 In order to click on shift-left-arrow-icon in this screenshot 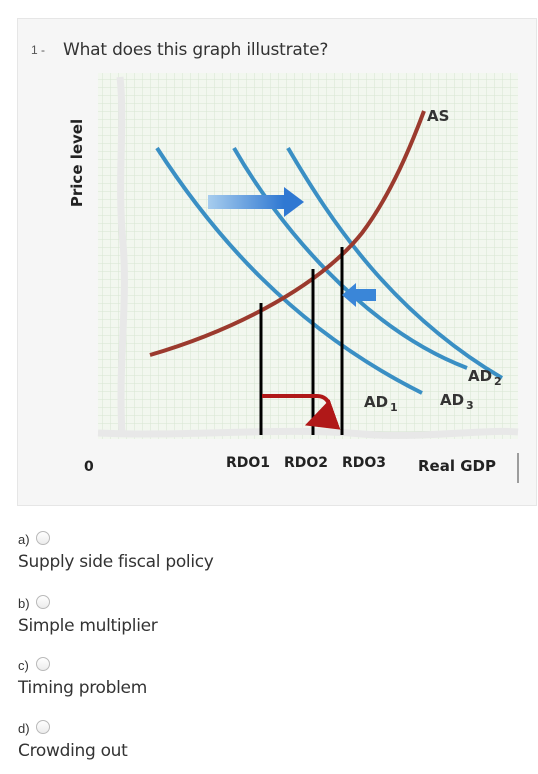, I will do `click(349, 295)`.